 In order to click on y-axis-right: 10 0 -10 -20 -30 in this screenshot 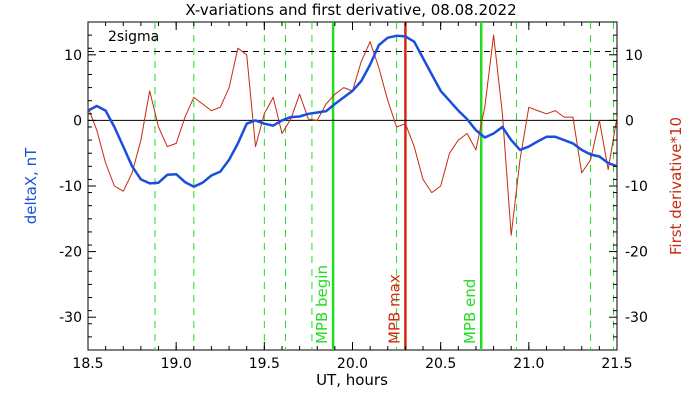, I will do `click(628, 186)`.